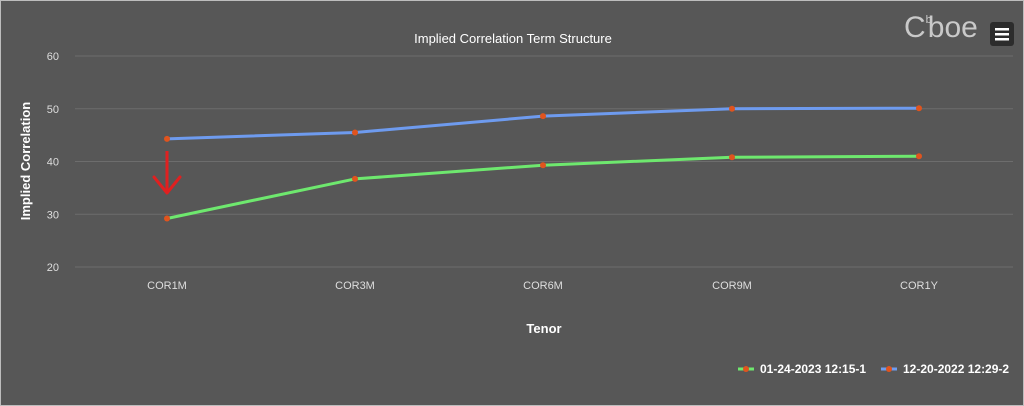 Image resolution: width=1024 pixels, height=406 pixels. I want to click on legend-item: 01-24-2023 12:15-1, so click(802, 369).